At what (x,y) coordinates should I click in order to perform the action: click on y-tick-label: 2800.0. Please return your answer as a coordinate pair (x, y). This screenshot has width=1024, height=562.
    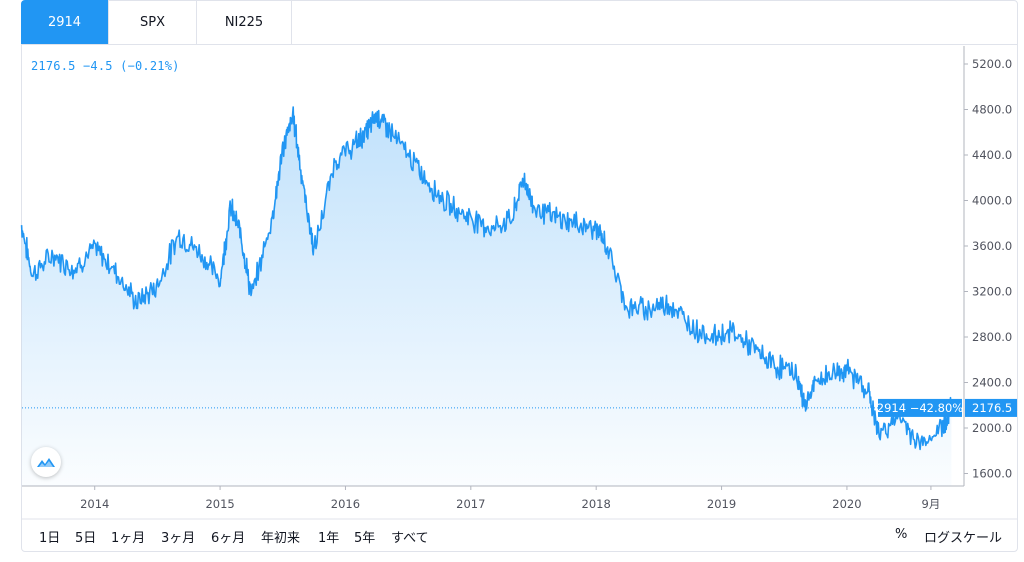
    Looking at the image, I should click on (992, 337).